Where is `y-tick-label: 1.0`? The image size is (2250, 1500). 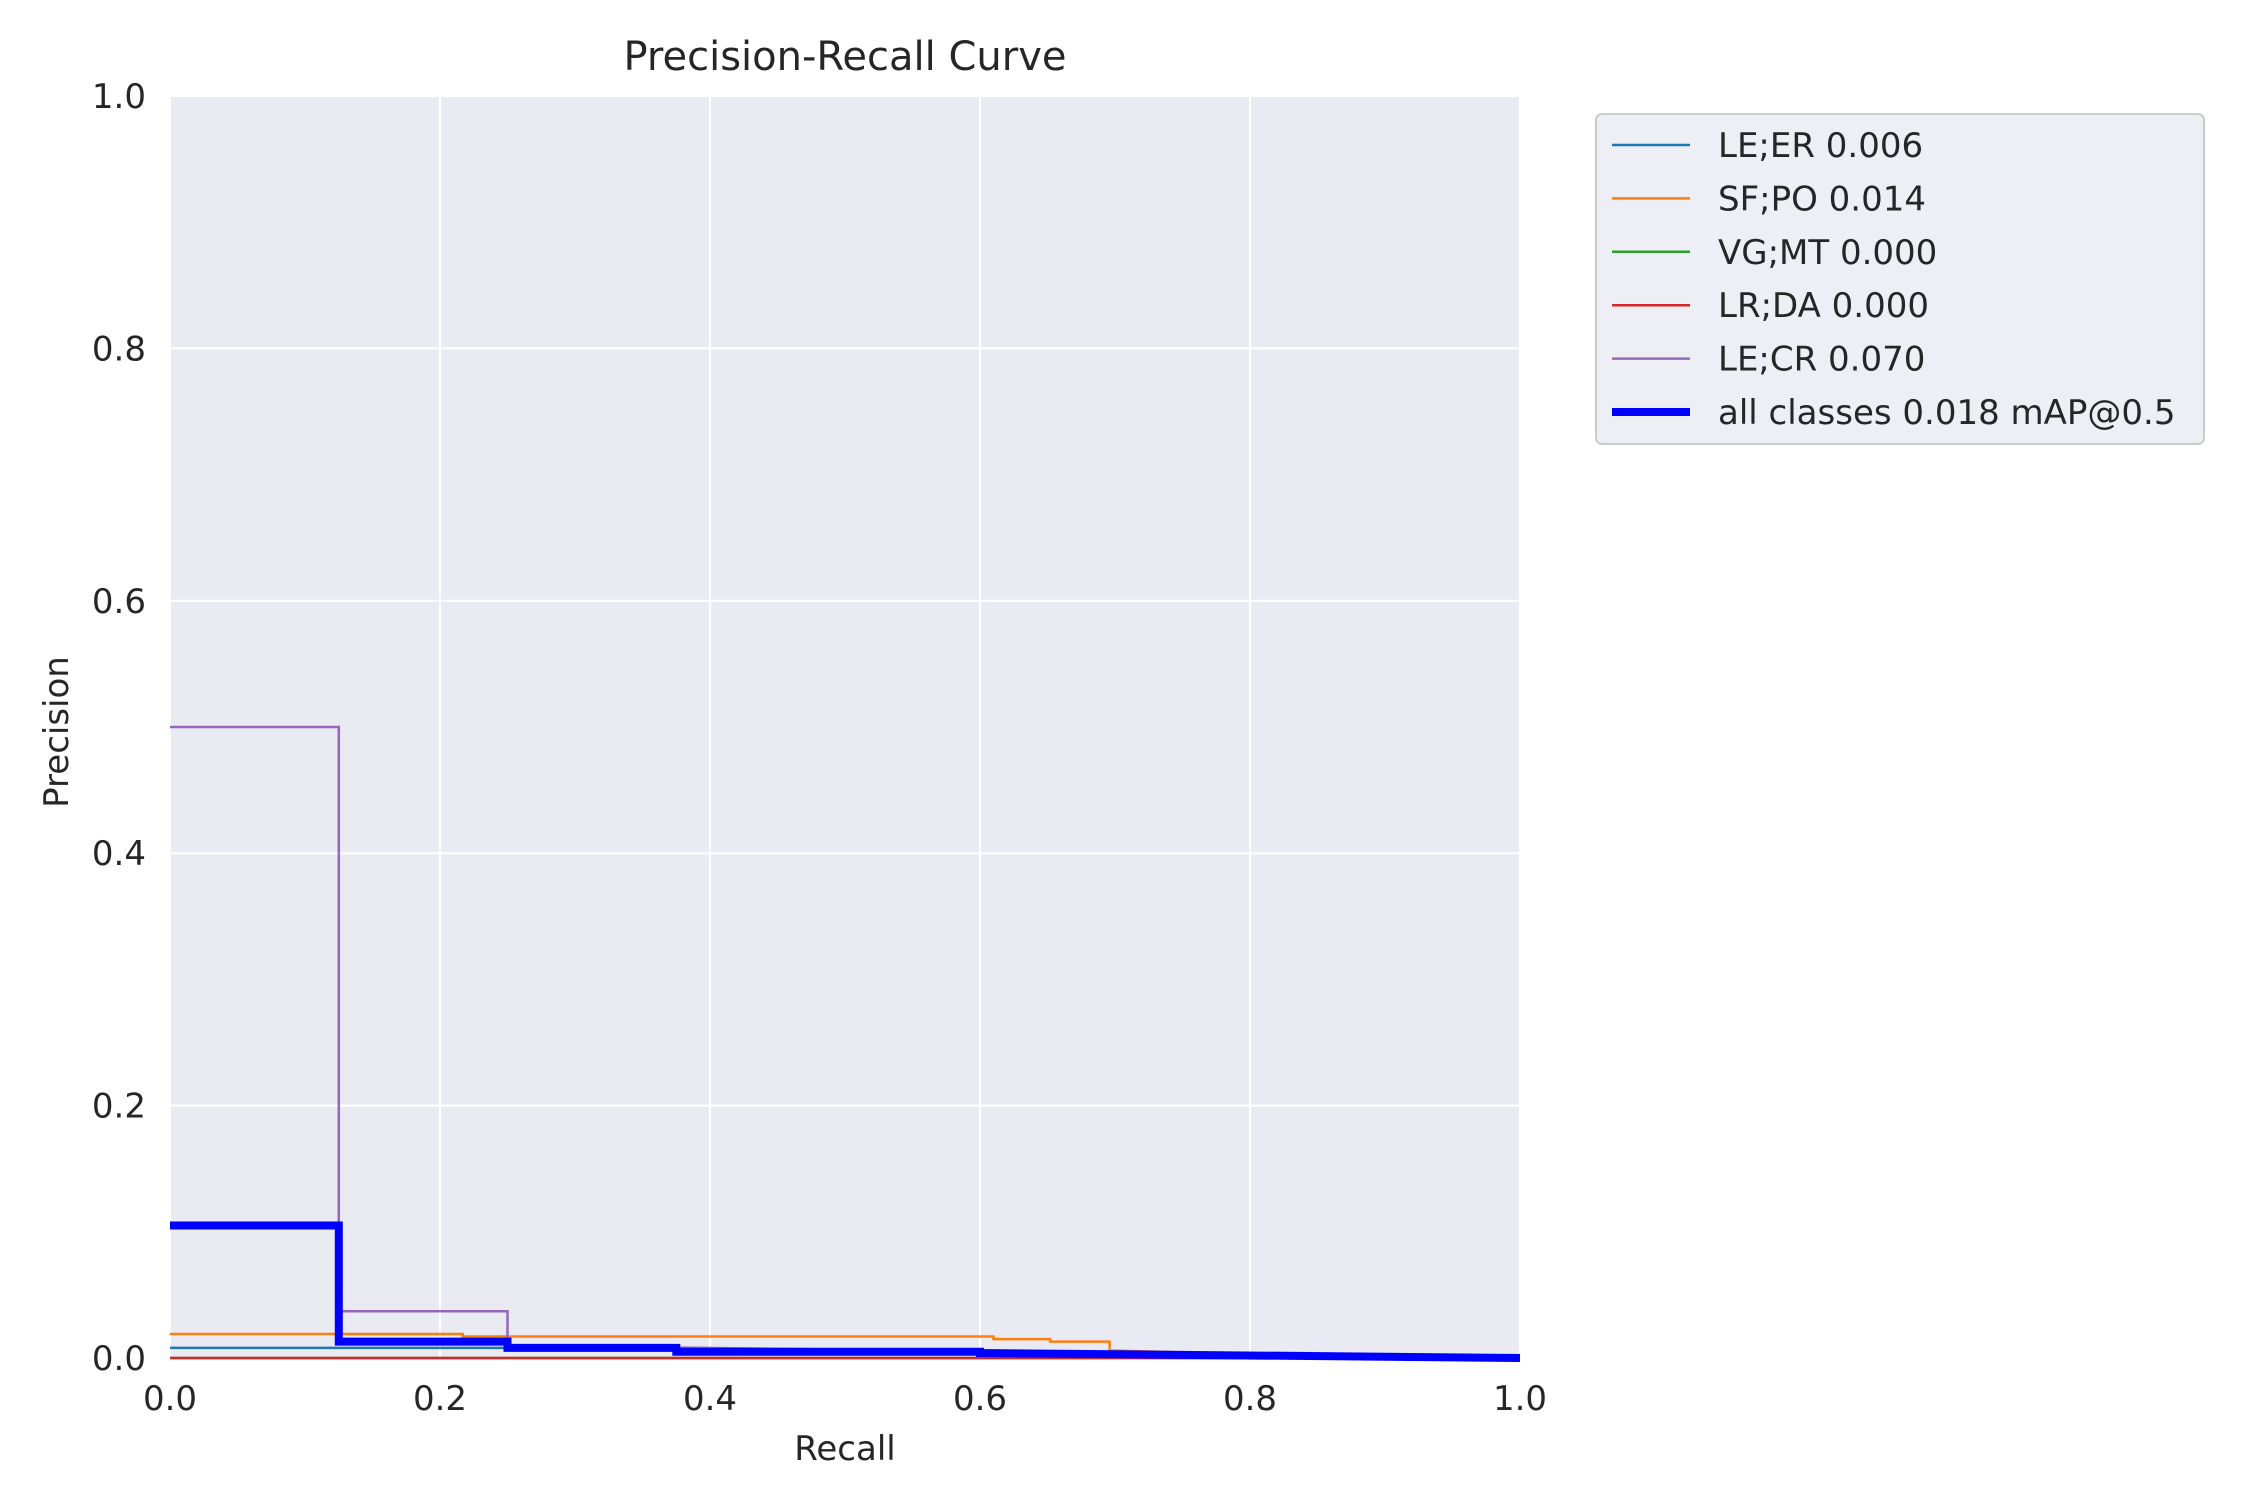 y-tick-label: 1.0 is located at coordinates (119, 97).